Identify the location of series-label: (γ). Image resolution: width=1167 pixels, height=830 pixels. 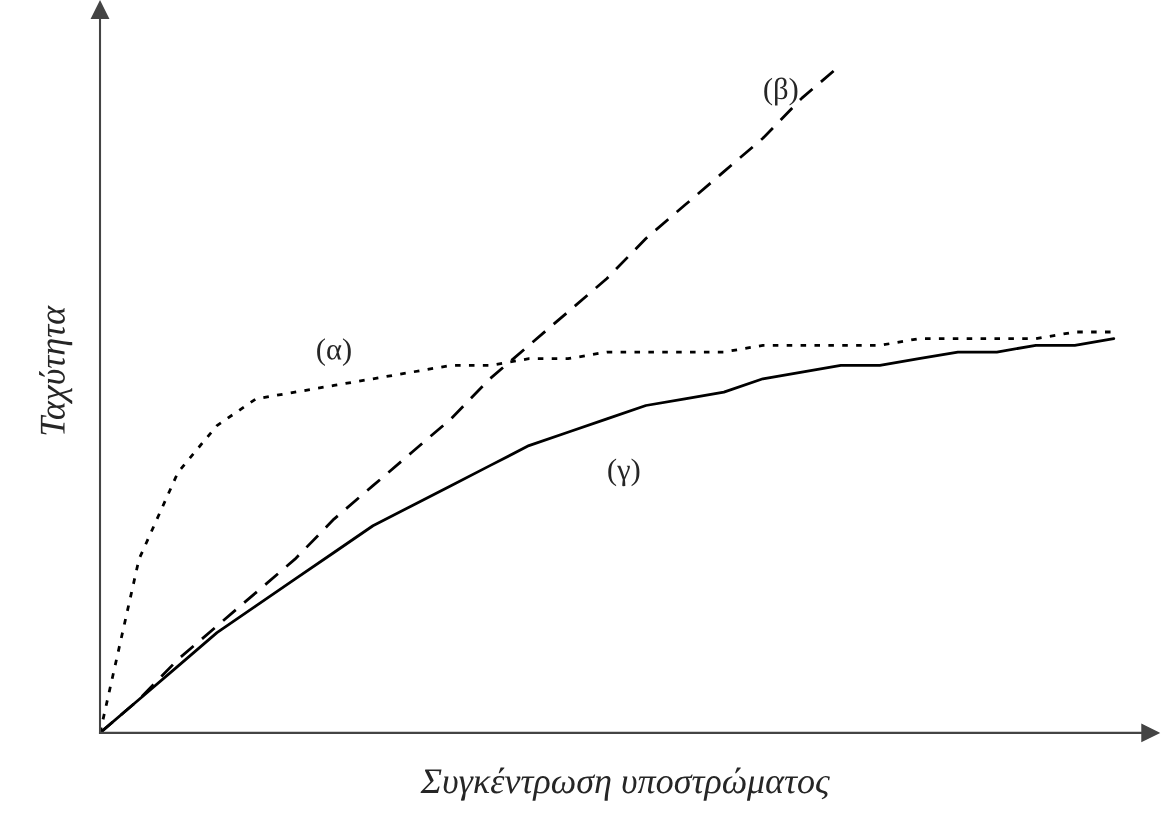
(624, 472).